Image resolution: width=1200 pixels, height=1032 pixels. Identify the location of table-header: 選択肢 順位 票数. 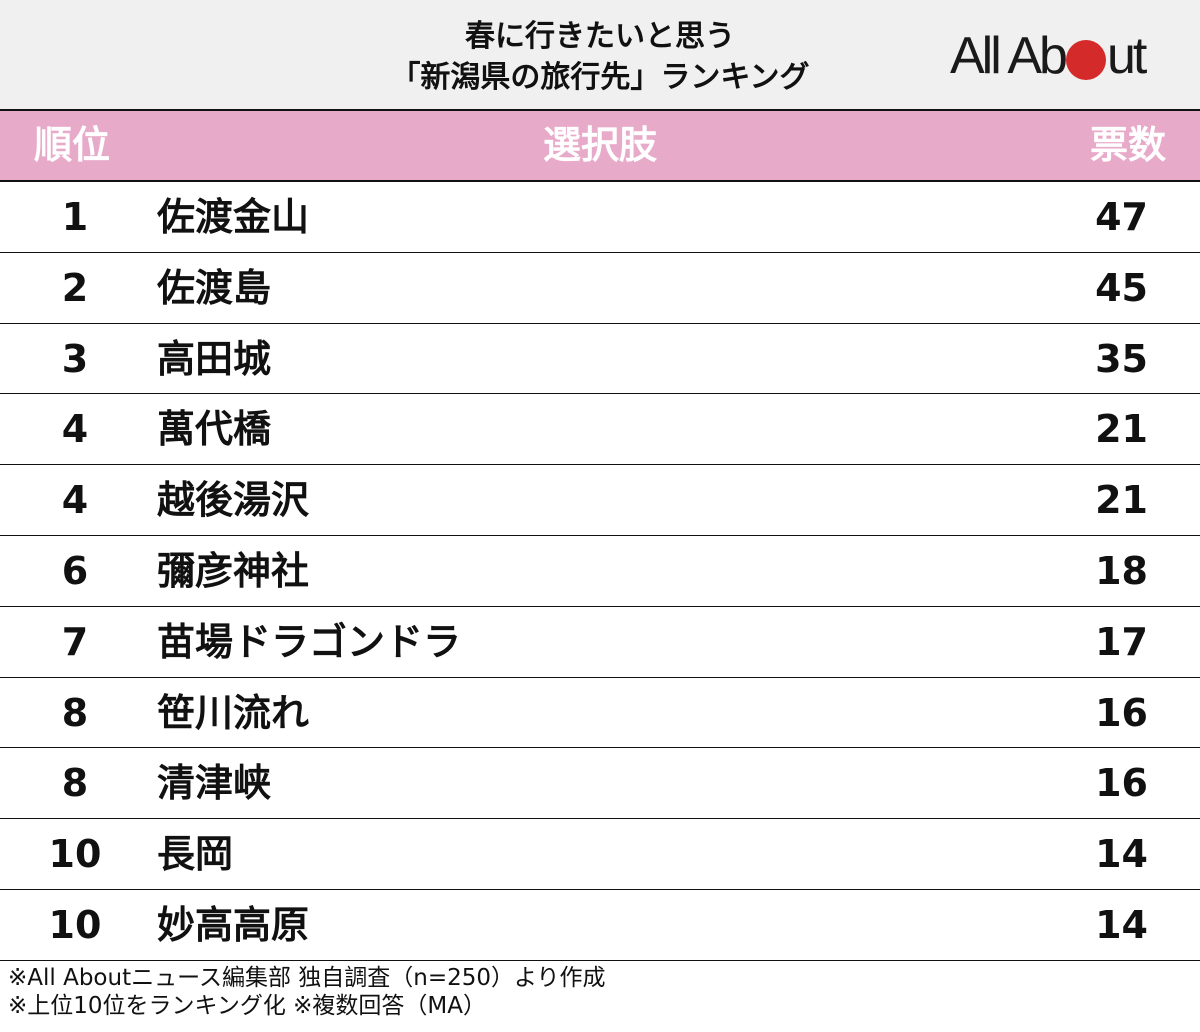
(600, 146).